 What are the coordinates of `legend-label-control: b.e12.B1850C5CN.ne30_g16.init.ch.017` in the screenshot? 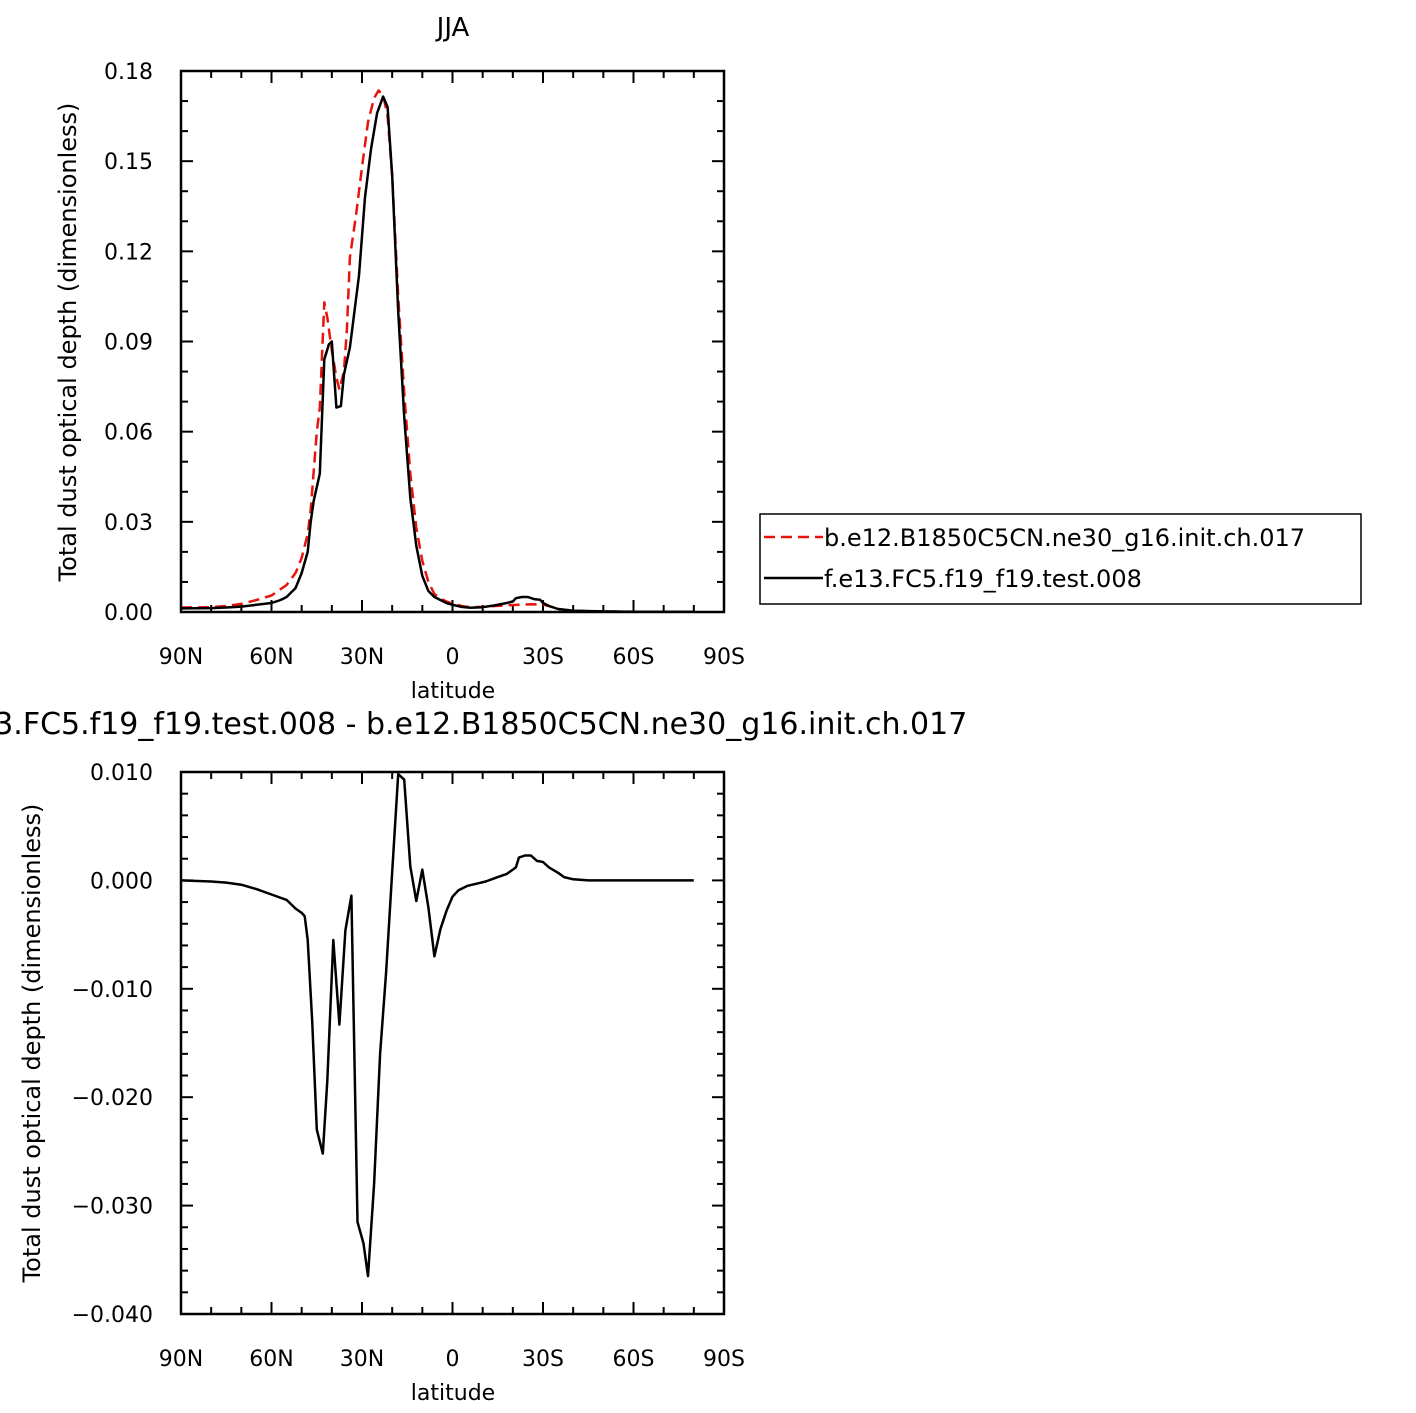 It's located at (1064, 538).